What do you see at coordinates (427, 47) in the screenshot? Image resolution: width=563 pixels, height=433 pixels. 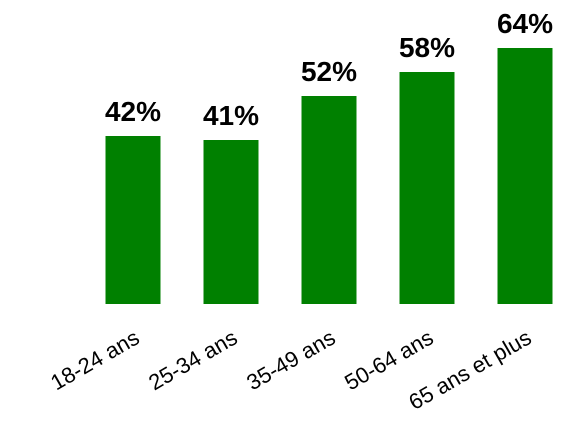 I see `bar-value-label: 58%` at bounding box center [427, 47].